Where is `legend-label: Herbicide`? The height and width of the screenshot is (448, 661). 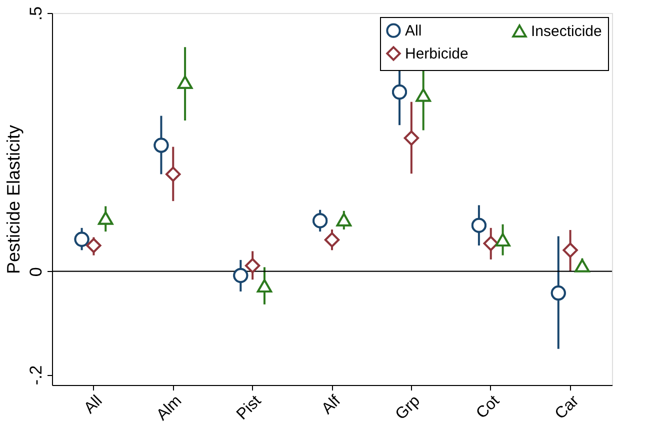
legend-label: Herbicide is located at coordinates (436, 54).